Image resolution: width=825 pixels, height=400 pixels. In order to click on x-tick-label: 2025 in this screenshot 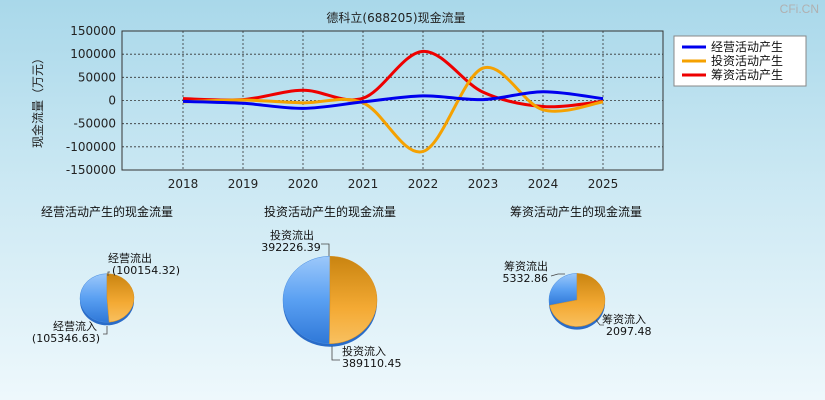, I will do `click(603, 184)`.